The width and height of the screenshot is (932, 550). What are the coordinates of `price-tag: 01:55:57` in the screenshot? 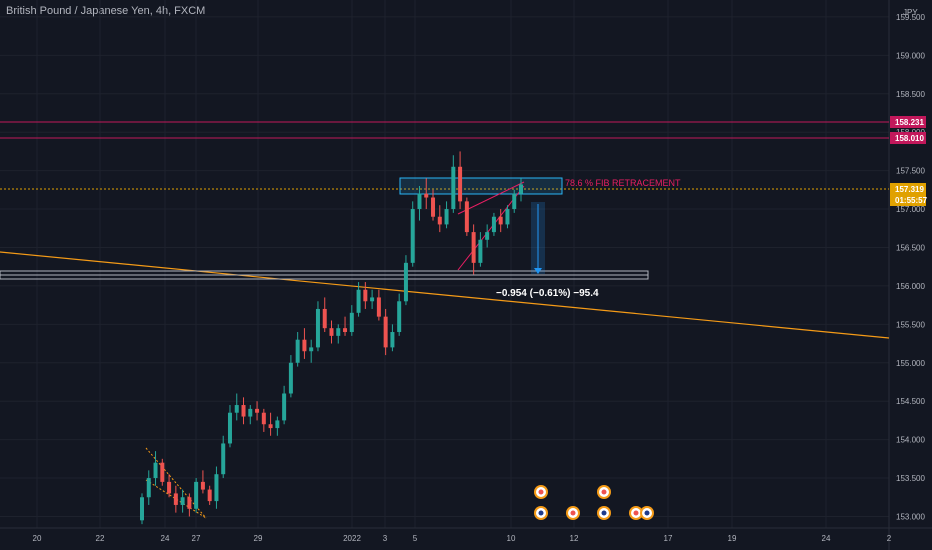 It's located at (909, 200).